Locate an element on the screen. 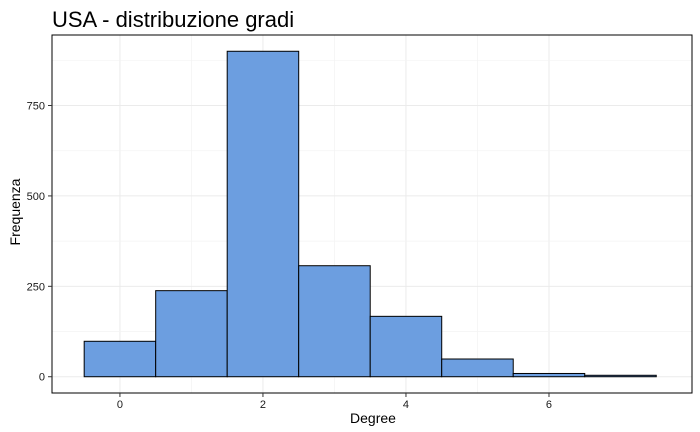 The height and width of the screenshot is (432, 700). x-axis-title: Degree is located at coordinates (373, 418).